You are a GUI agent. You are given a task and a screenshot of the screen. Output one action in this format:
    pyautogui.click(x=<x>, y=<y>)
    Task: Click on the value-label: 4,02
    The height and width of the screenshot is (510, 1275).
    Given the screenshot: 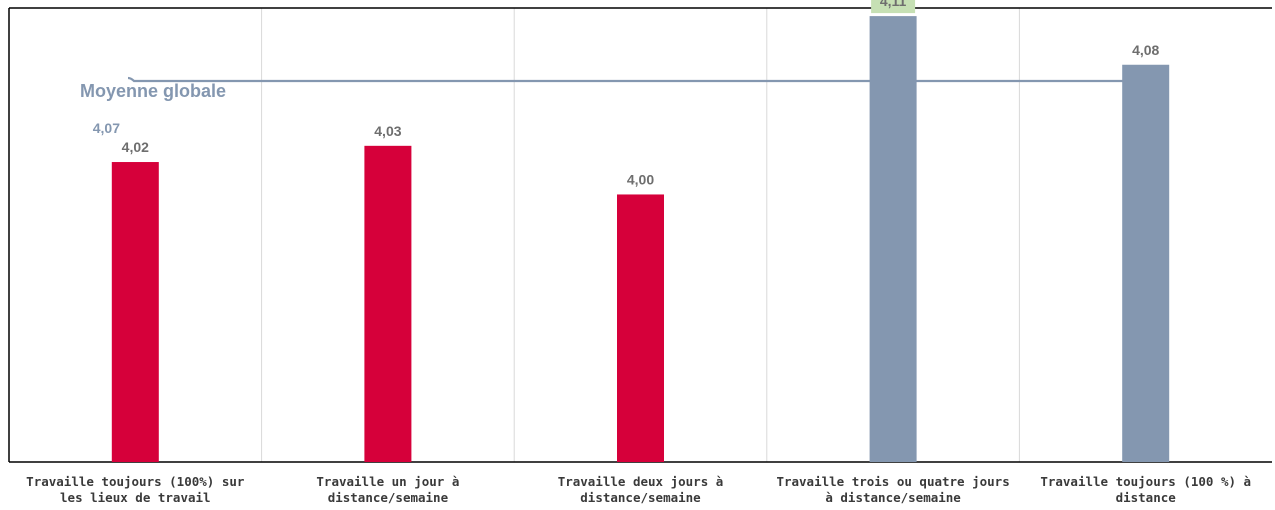 What is the action you would take?
    pyautogui.click(x=135, y=147)
    